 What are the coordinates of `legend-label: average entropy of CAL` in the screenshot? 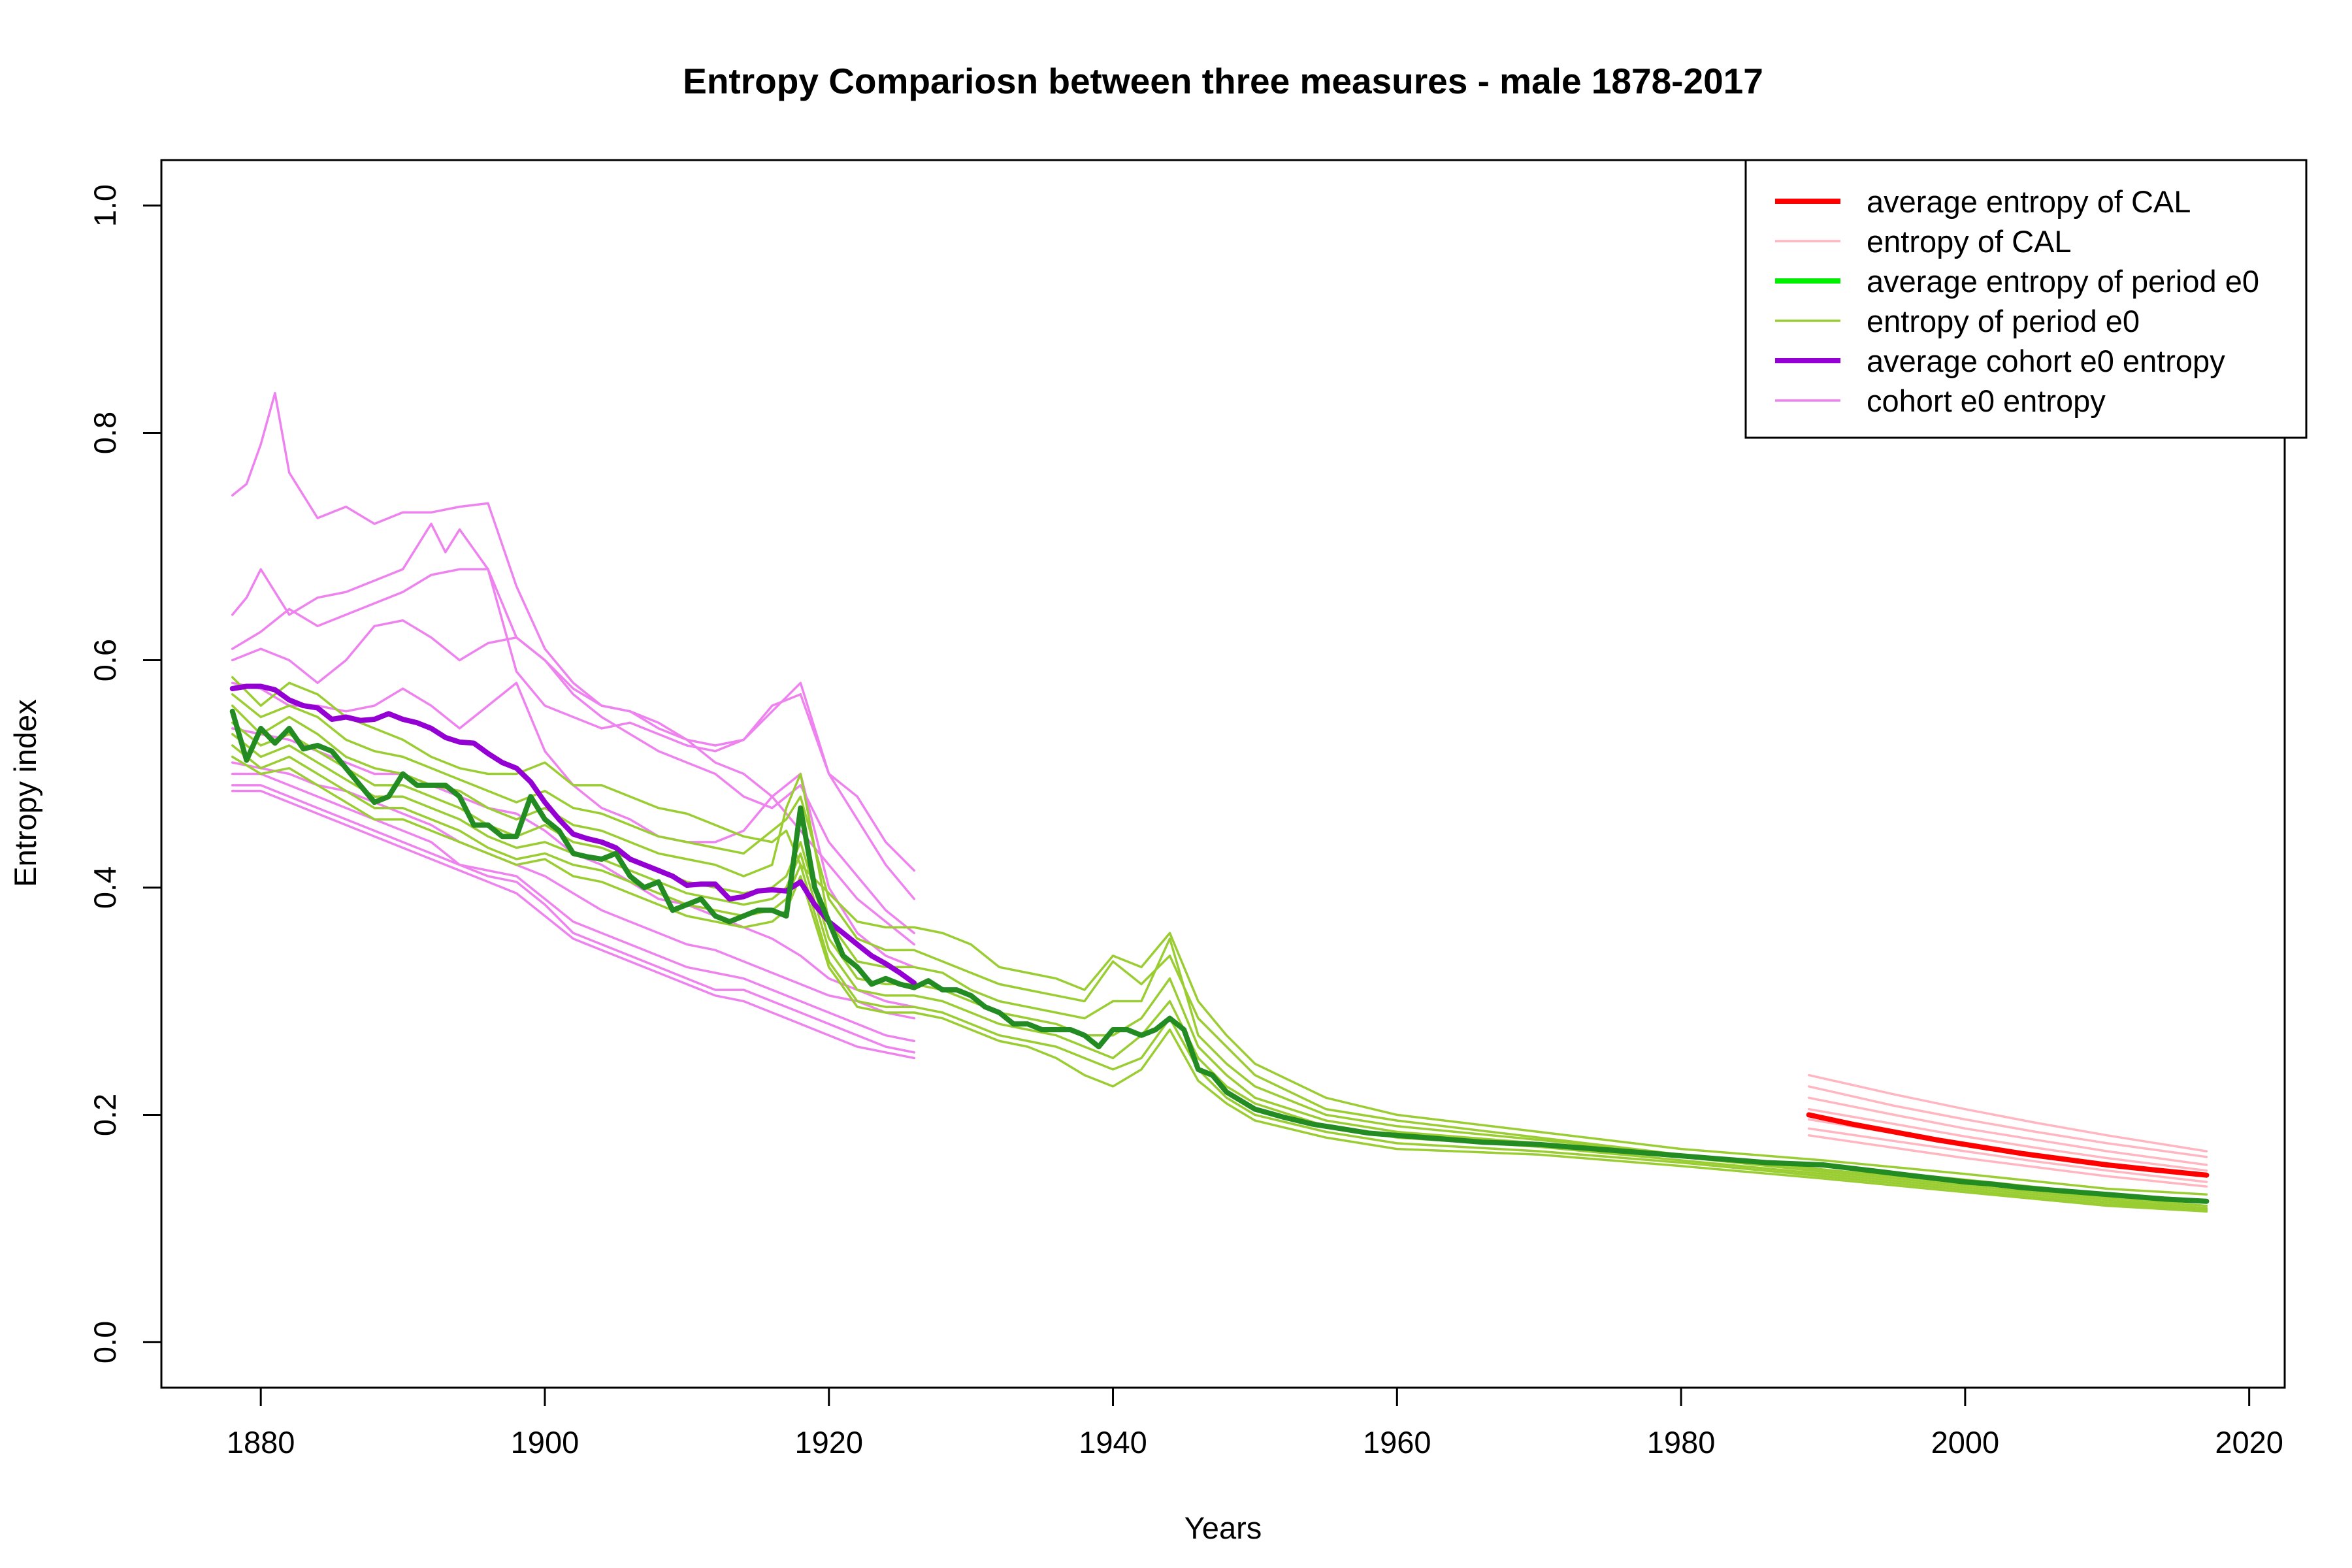 It's located at (2029, 201).